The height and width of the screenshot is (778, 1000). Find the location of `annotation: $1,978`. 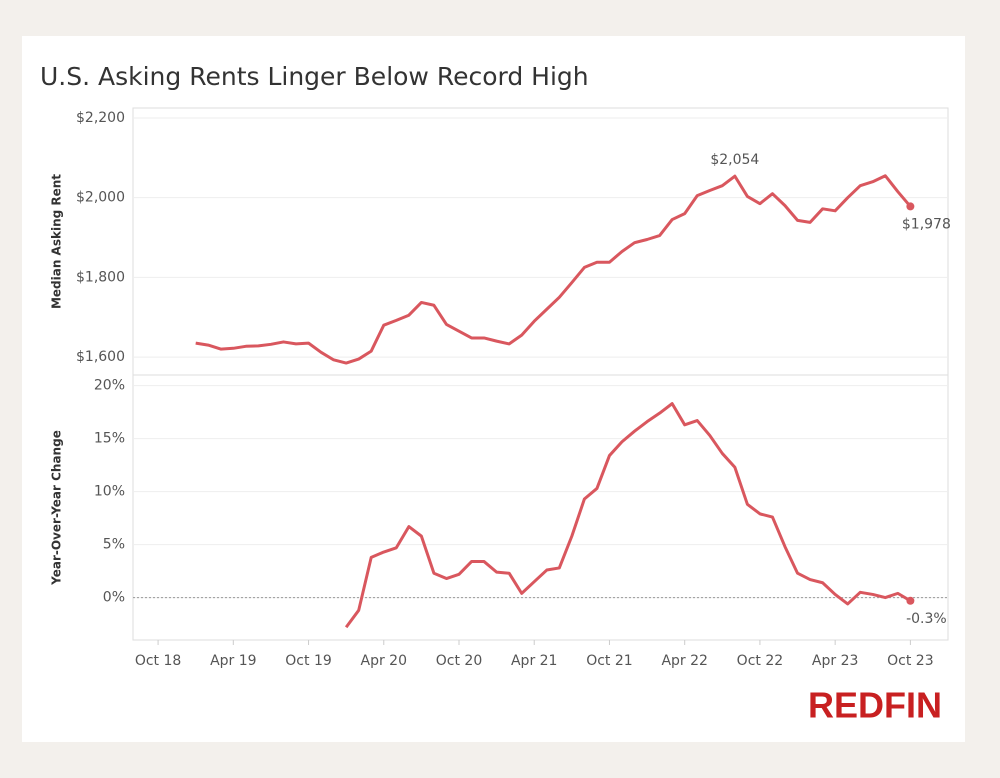

annotation: $1,978 is located at coordinates (926, 224).